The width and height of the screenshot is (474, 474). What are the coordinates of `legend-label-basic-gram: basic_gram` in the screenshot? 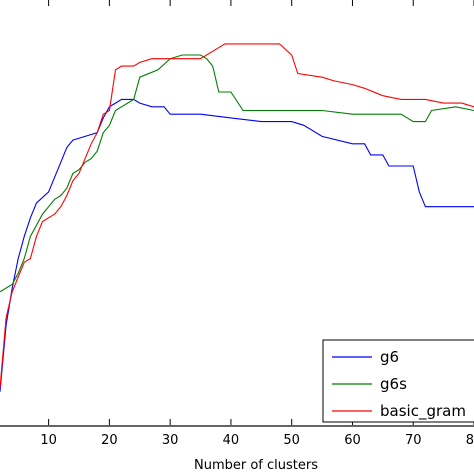 It's located at (423, 411).